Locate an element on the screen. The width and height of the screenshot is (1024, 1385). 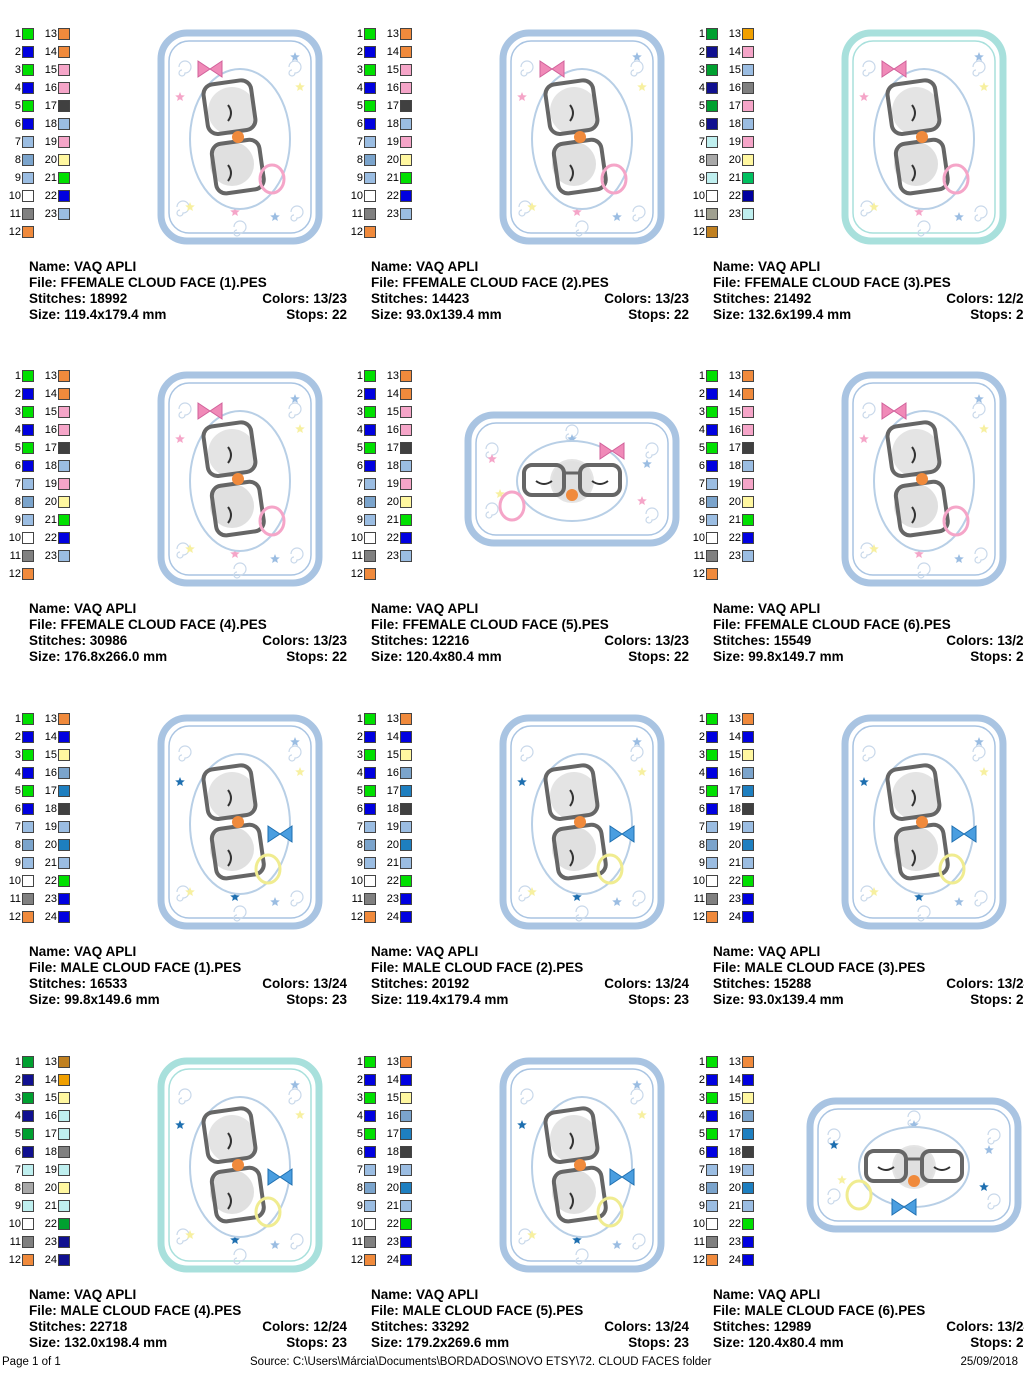
swatch-number: 5 is located at coordinates (17, 1134).